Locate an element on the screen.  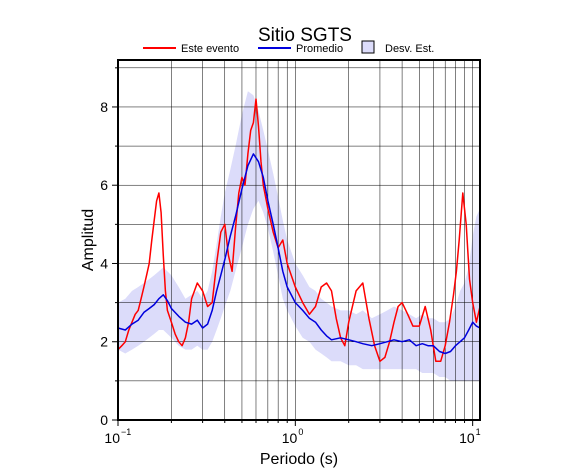
legend-swatch-desv-est is located at coordinates (368, 47).